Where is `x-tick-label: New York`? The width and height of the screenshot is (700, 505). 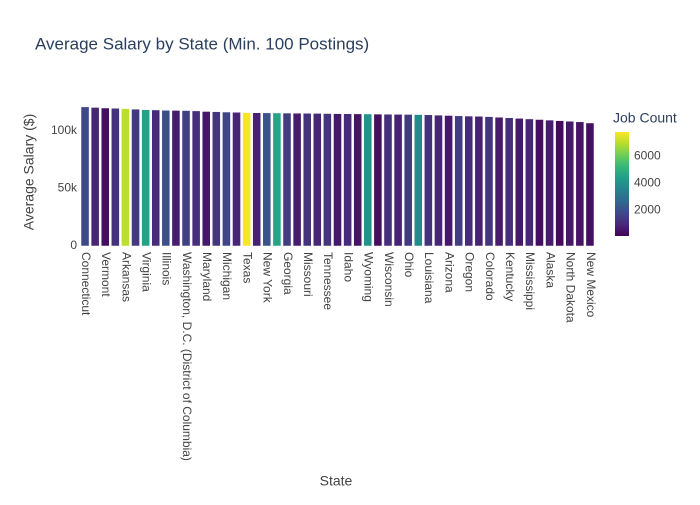
x-tick-label: New York is located at coordinates (268, 278).